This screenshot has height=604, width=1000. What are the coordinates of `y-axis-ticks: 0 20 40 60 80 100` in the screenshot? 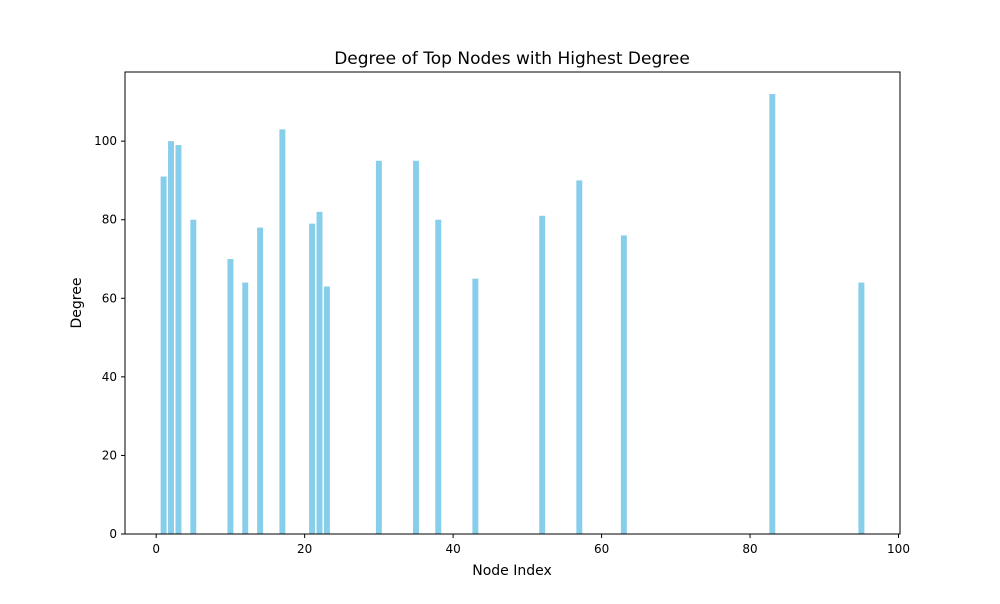 It's located at (109, 337).